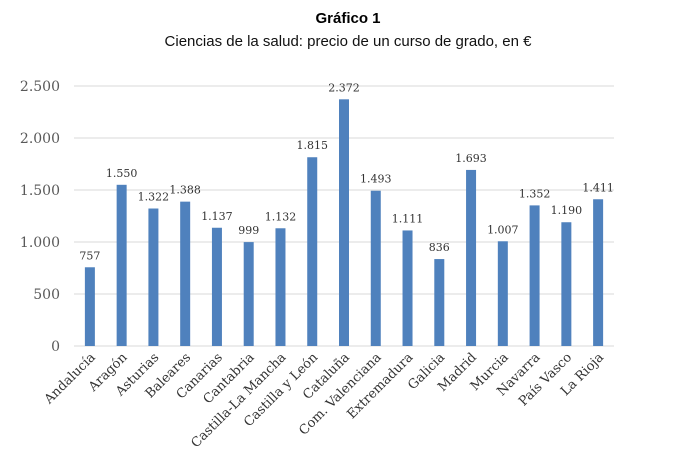  I want to click on y-axis: 0 500 1.000 1.500 2.000 2.500, so click(40, 217).